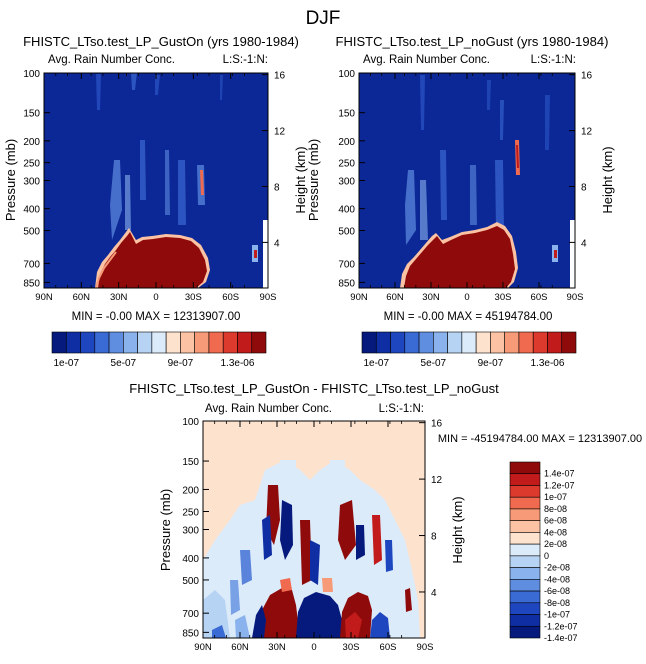 This screenshot has width=646, height=664. What do you see at coordinates (240, 647) in the screenshot?
I see `x-tick-label: 60N` at bounding box center [240, 647].